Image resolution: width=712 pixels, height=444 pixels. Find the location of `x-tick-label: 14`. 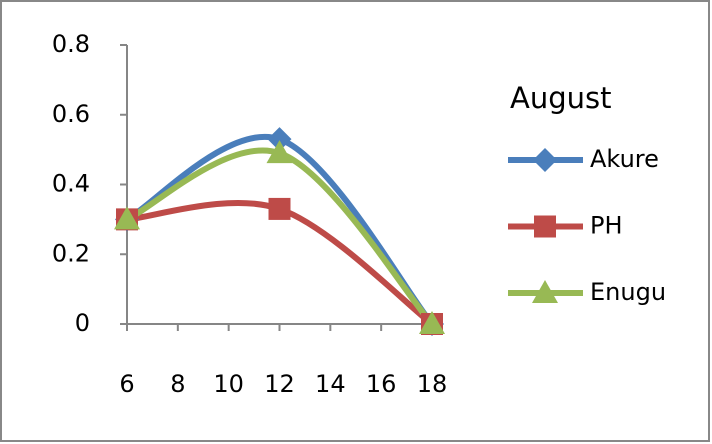

x-tick-label: 14 is located at coordinates (330, 384).